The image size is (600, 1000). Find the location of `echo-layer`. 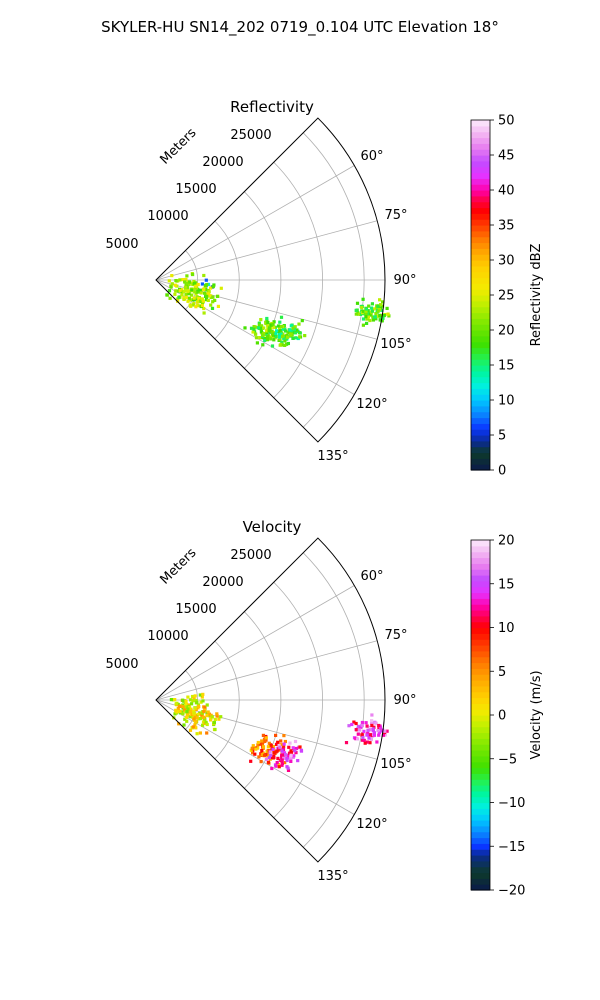

echo-layer is located at coordinates (279, 732).